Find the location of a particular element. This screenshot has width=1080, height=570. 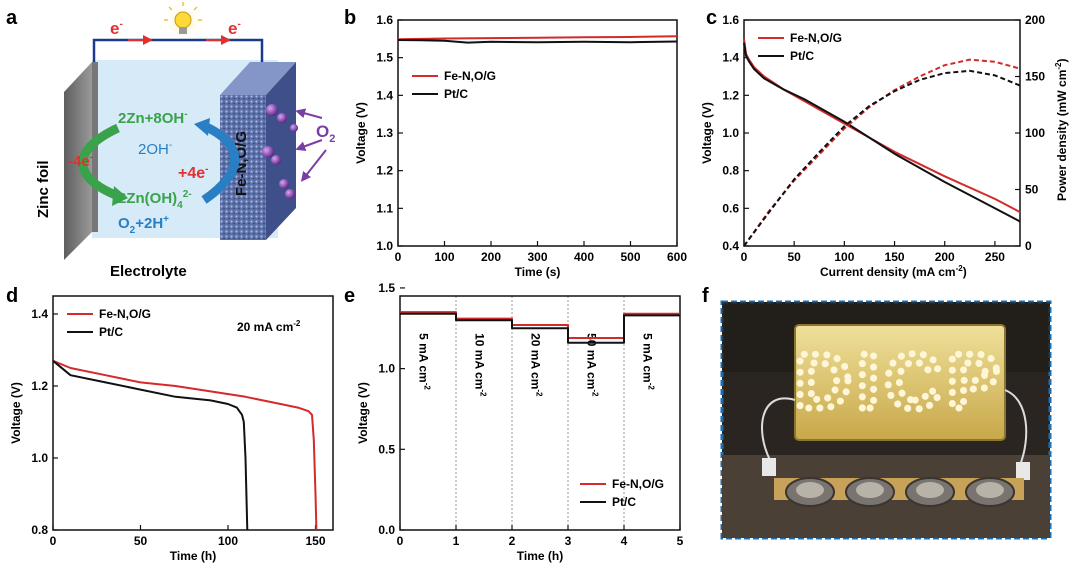

lightbulb-icon is located at coordinates (183, 20).